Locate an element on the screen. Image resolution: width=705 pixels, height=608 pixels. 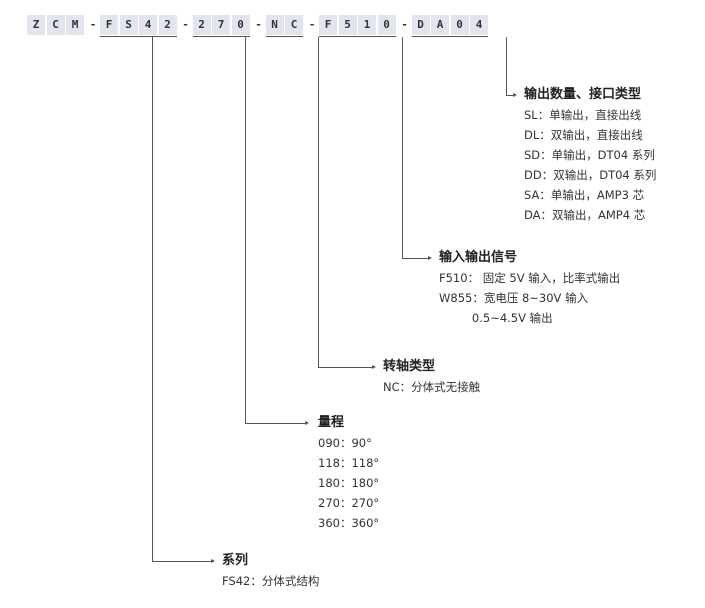
option-item: 118：118° is located at coordinates (349, 463).